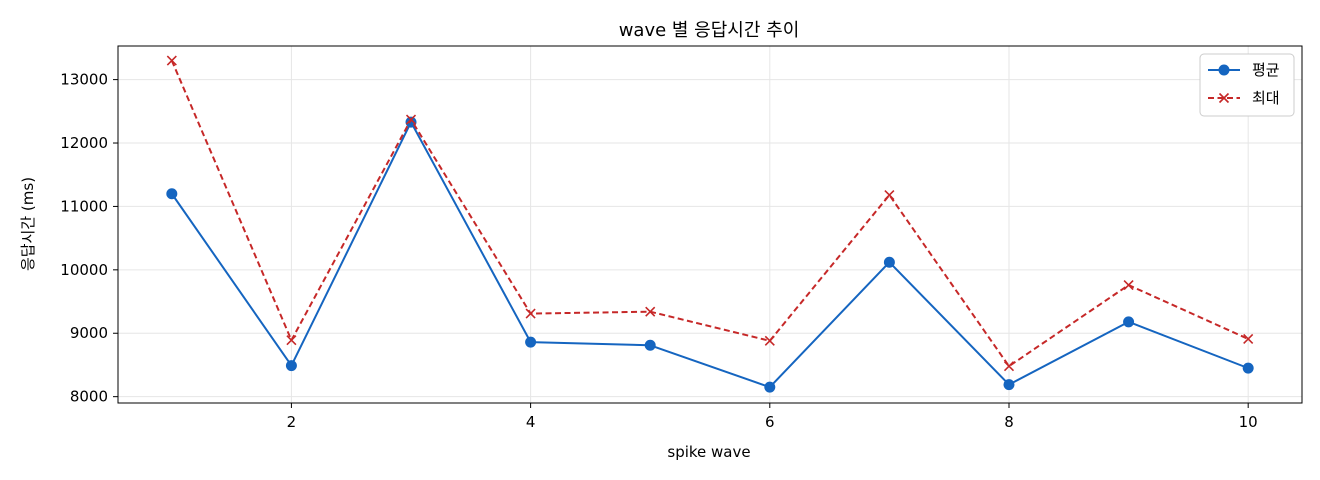 The height and width of the screenshot is (480, 1320). What do you see at coordinates (84, 206) in the screenshot?
I see `y-tick-label: 11000` at bounding box center [84, 206].